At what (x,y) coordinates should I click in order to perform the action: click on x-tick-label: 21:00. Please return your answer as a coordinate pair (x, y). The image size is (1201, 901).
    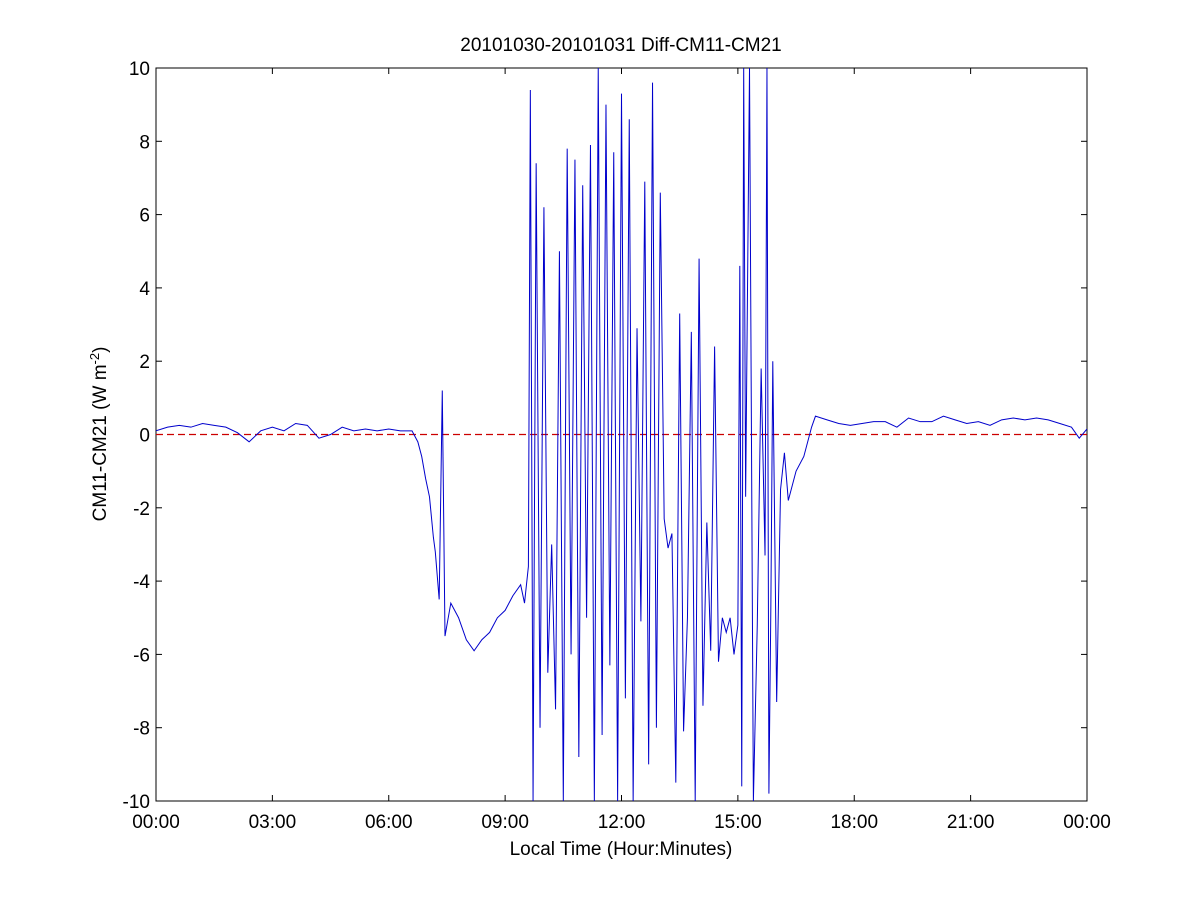
    Looking at the image, I should click on (971, 822).